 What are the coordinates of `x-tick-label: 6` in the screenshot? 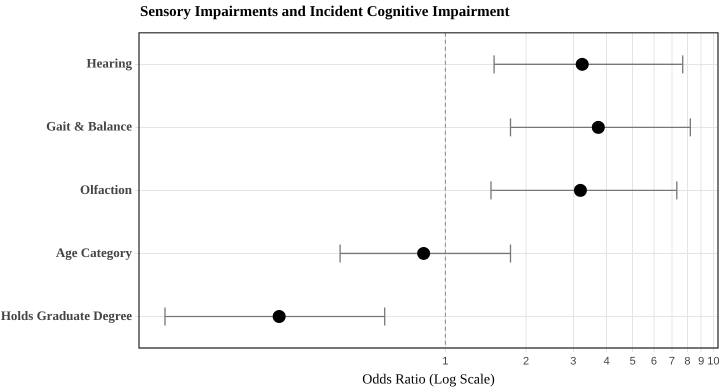 It's located at (654, 362).